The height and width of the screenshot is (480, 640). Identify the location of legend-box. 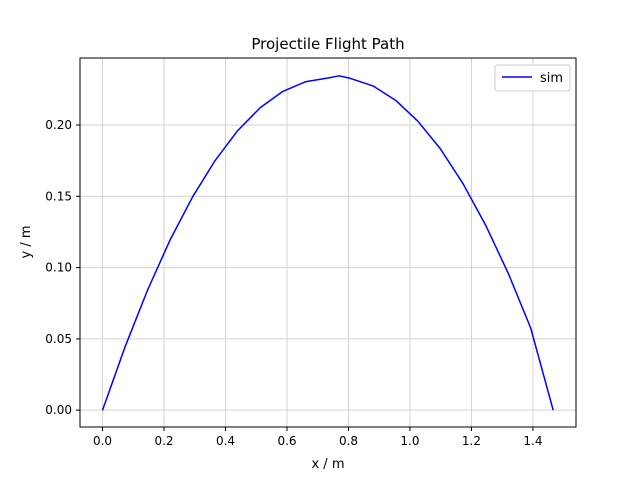
(532, 78).